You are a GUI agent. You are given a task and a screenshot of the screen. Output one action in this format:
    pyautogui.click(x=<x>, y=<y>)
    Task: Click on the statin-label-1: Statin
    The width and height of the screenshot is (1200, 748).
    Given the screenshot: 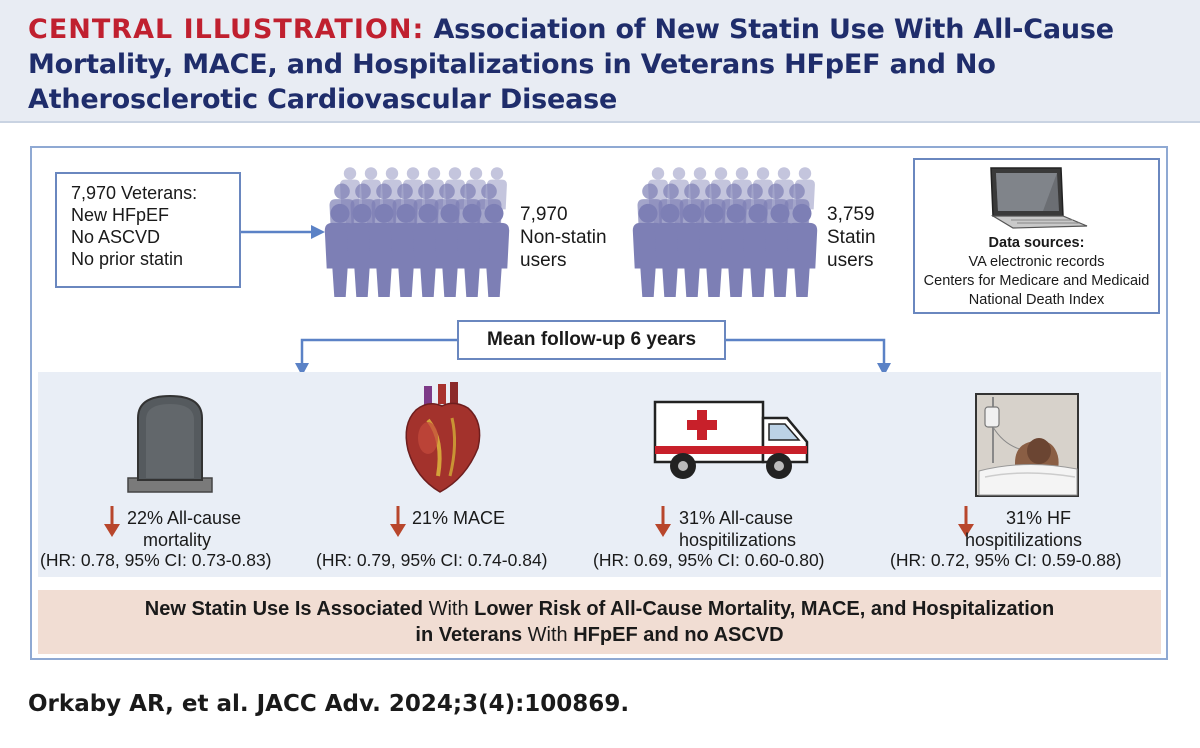 What is the action you would take?
    pyautogui.click(x=851, y=237)
    